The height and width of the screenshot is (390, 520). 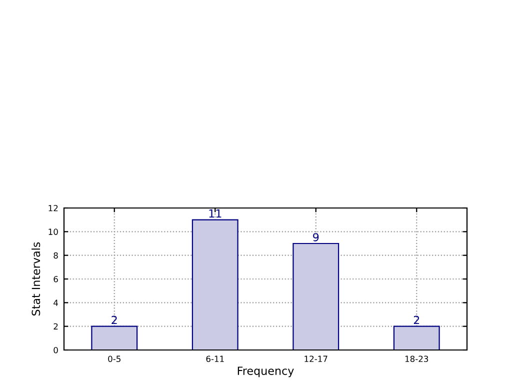 I want to click on y-tick-label: 4, so click(x=56, y=303).